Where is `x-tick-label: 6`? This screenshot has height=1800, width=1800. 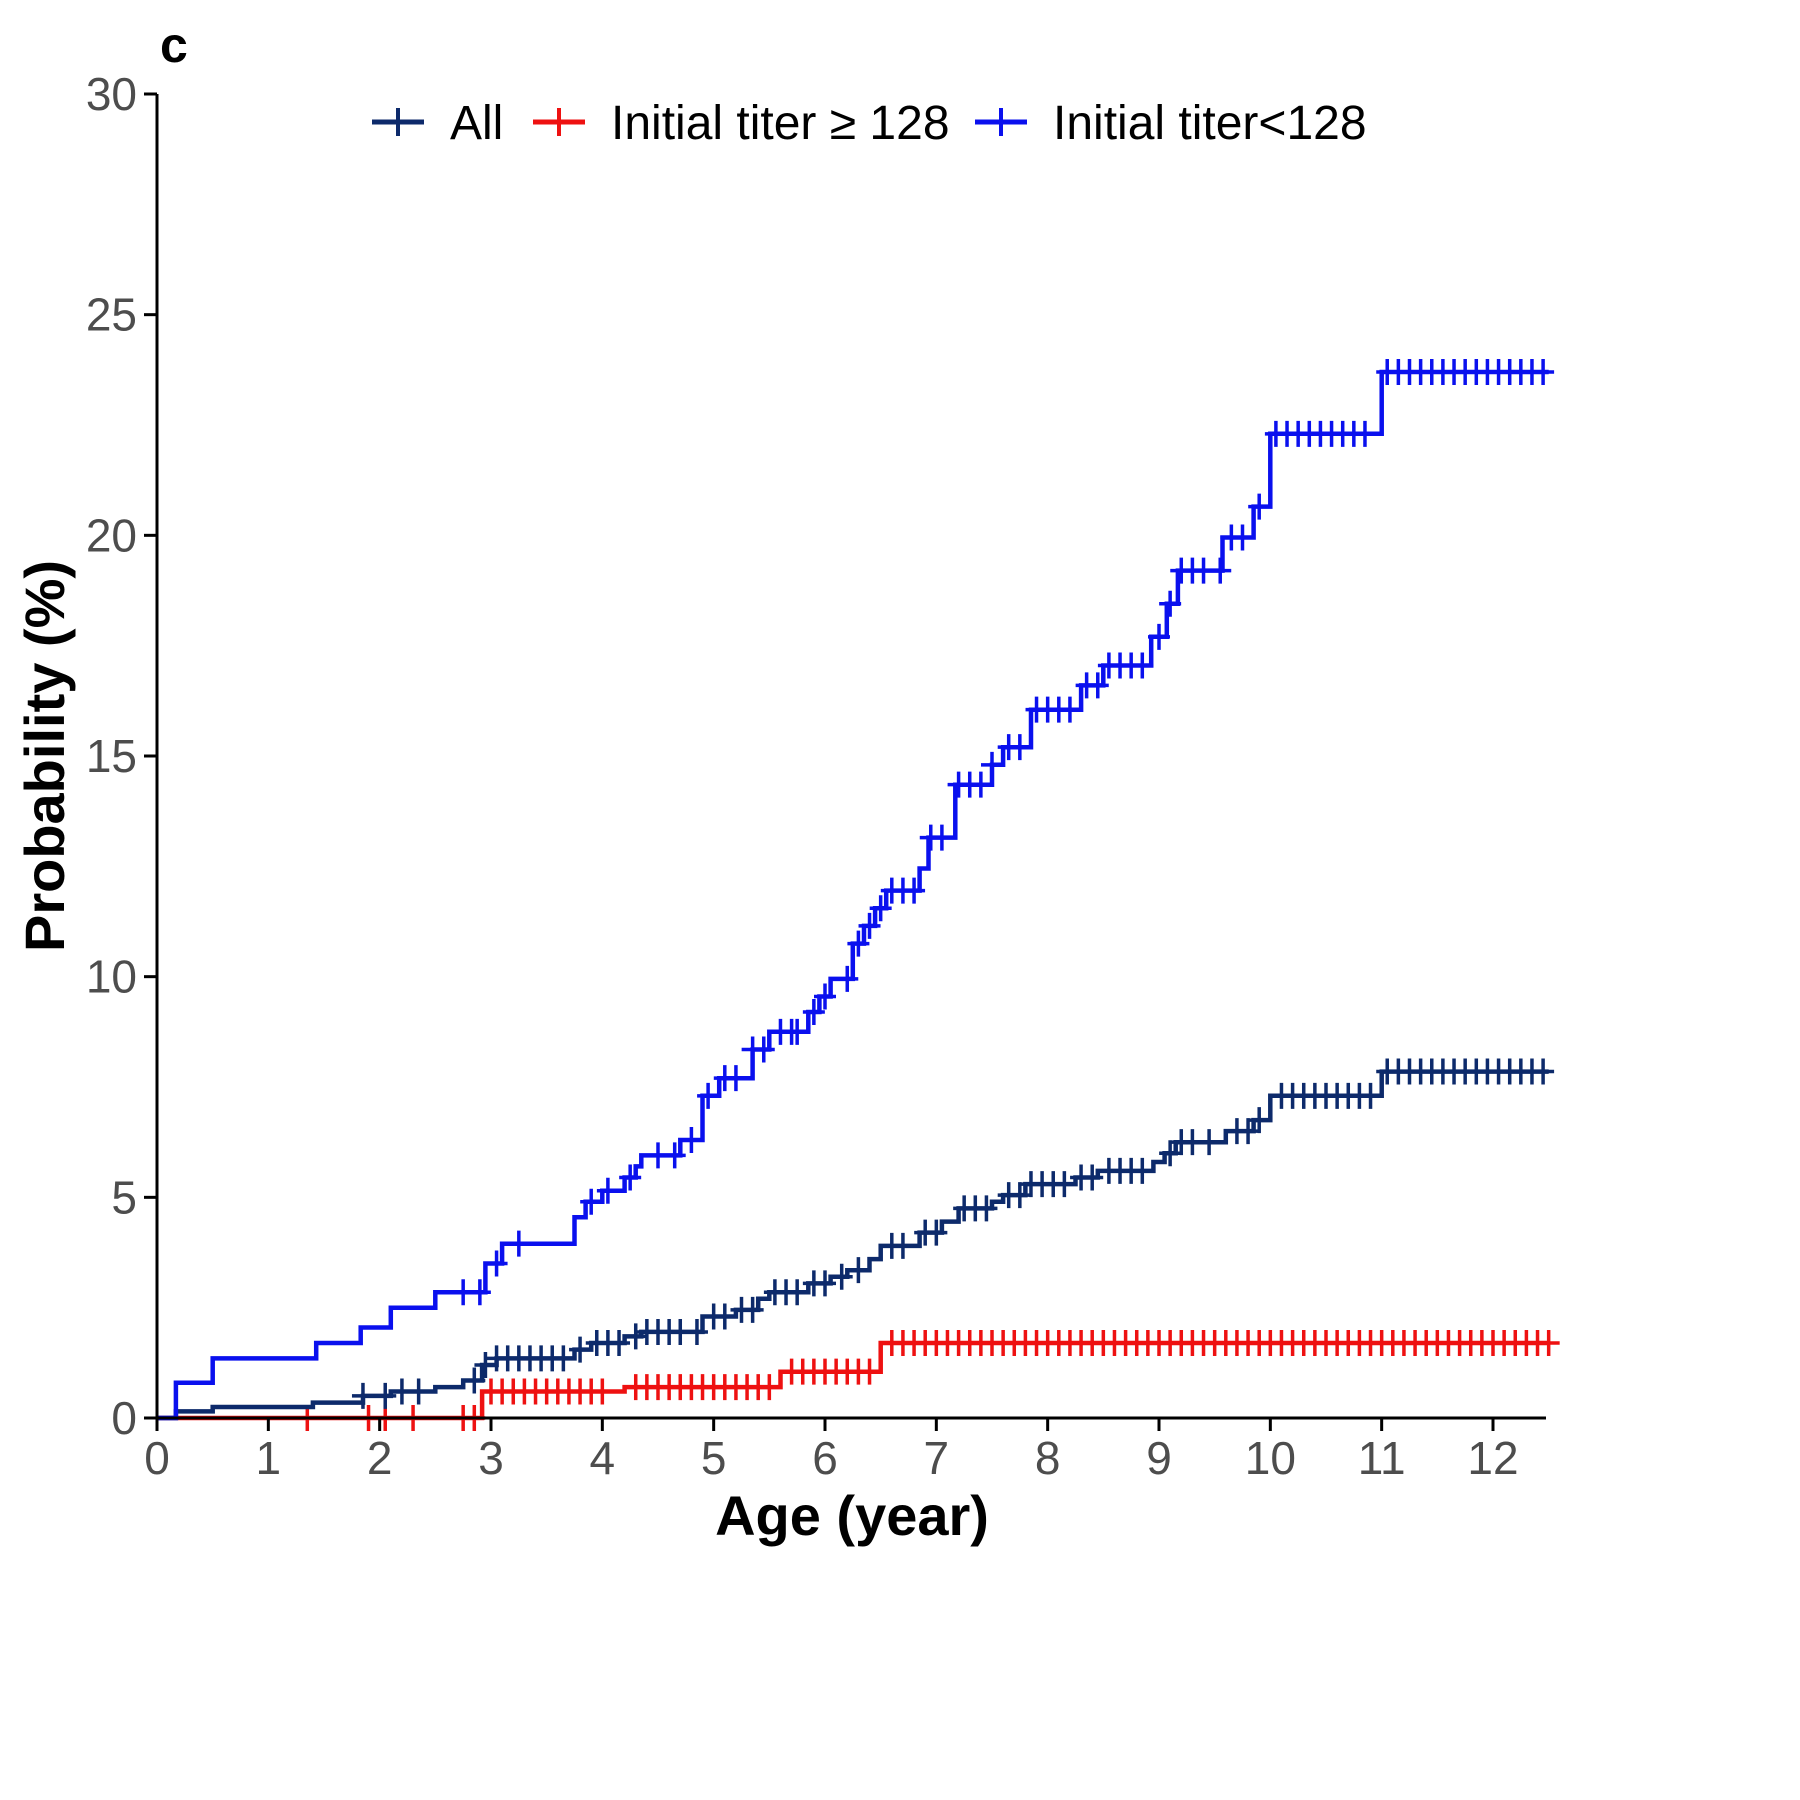
x-tick-label: 6 is located at coordinates (825, 1458).